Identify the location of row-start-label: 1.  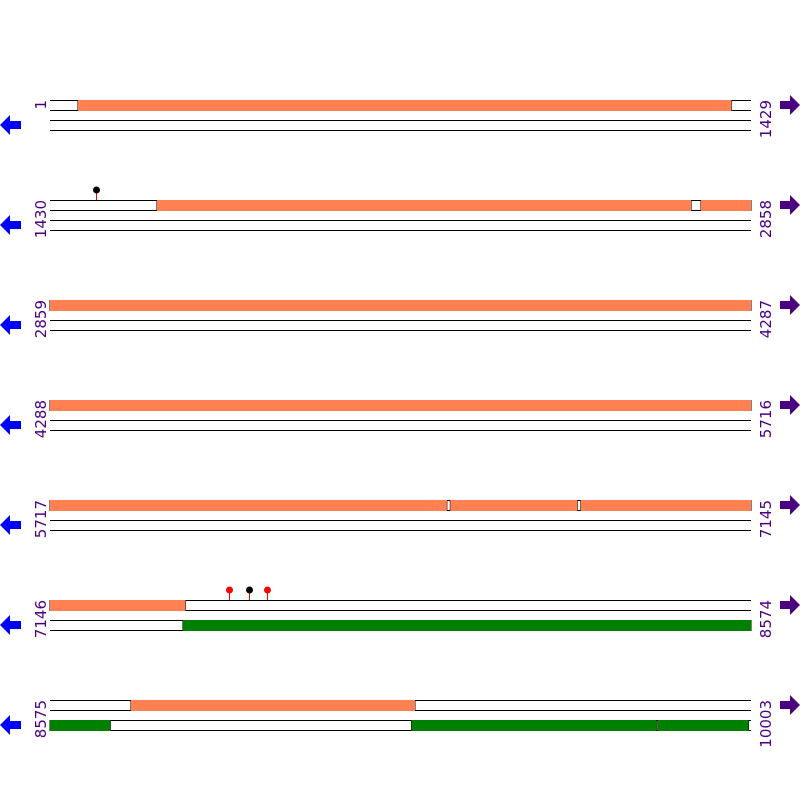
(41, 105).